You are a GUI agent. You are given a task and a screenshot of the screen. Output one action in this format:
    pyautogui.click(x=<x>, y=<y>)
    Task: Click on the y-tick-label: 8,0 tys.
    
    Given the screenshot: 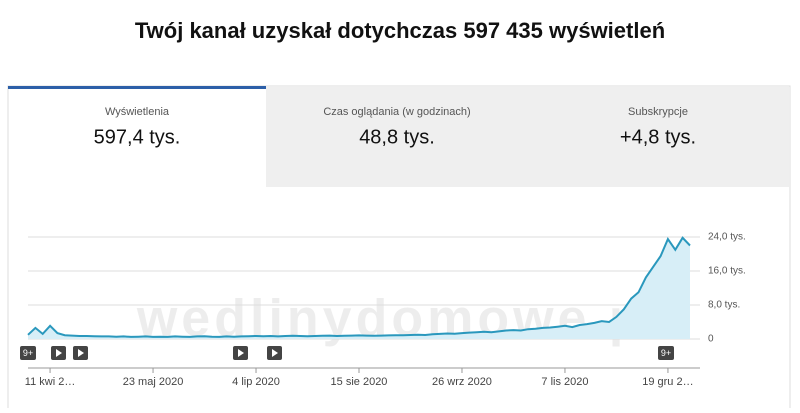 What is the action you would take?
    pyautogui.click(x=724, y=305)
    